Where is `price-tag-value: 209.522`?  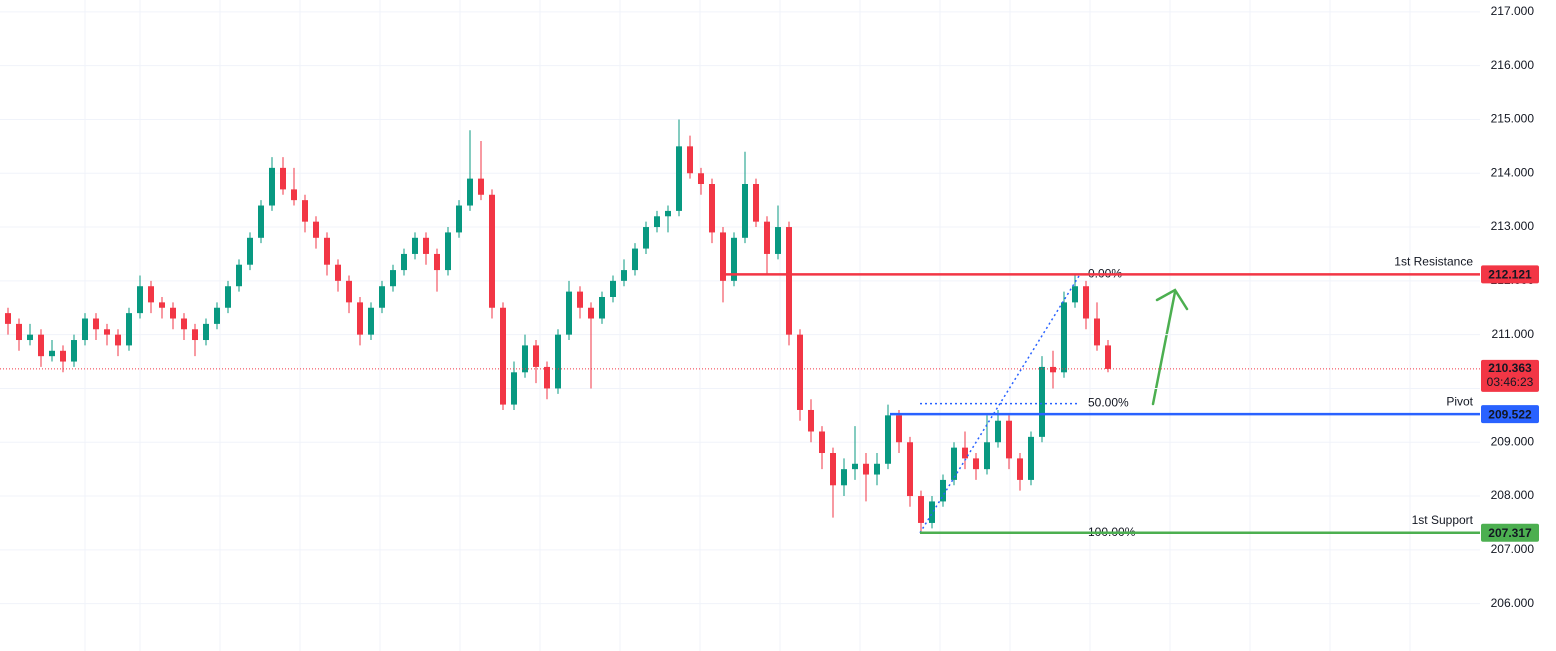
price-tag-value: 209.522 is located at coordinates (1510, 414).